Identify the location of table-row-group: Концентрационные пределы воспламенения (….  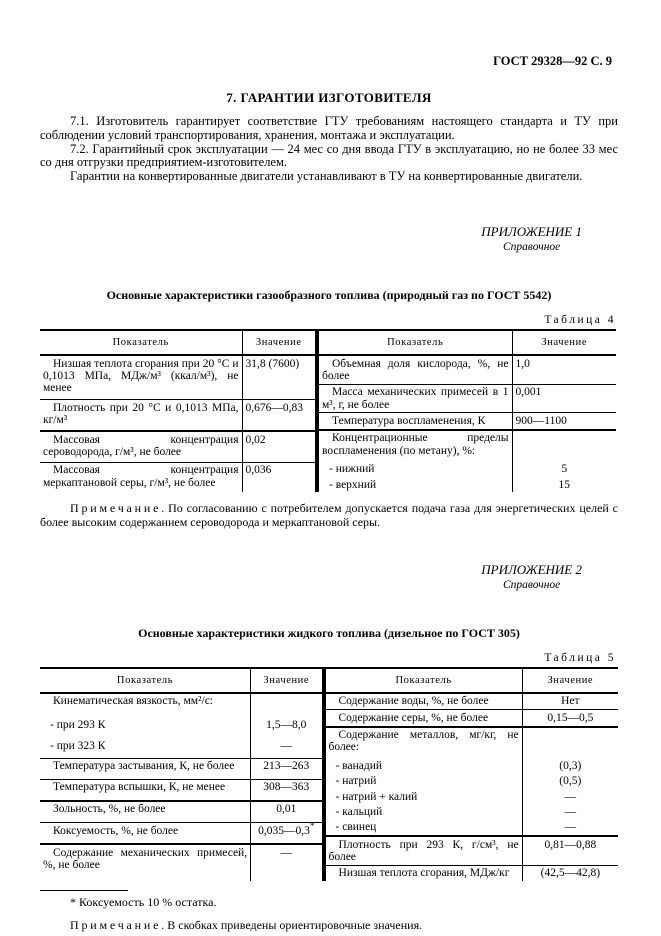
(467, 444).